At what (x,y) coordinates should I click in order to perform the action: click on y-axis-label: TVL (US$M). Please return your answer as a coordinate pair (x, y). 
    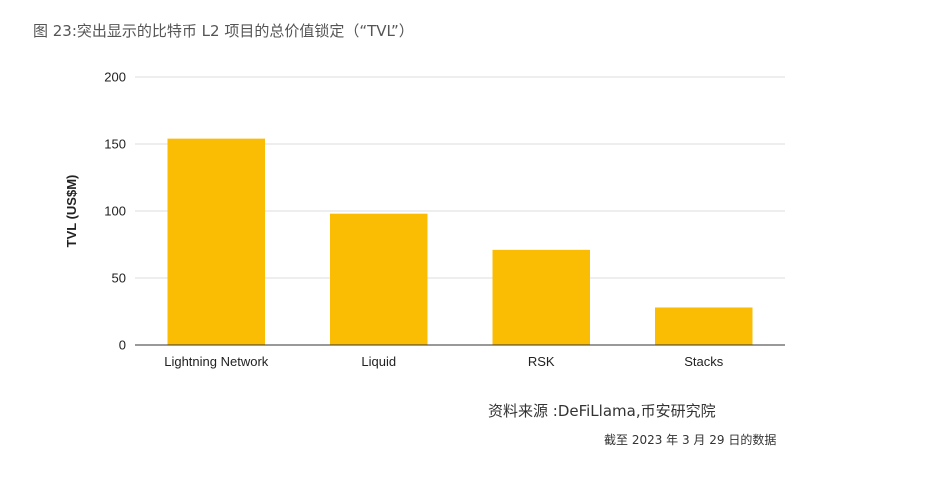
    Looking at the image, I should click on (71, 211).